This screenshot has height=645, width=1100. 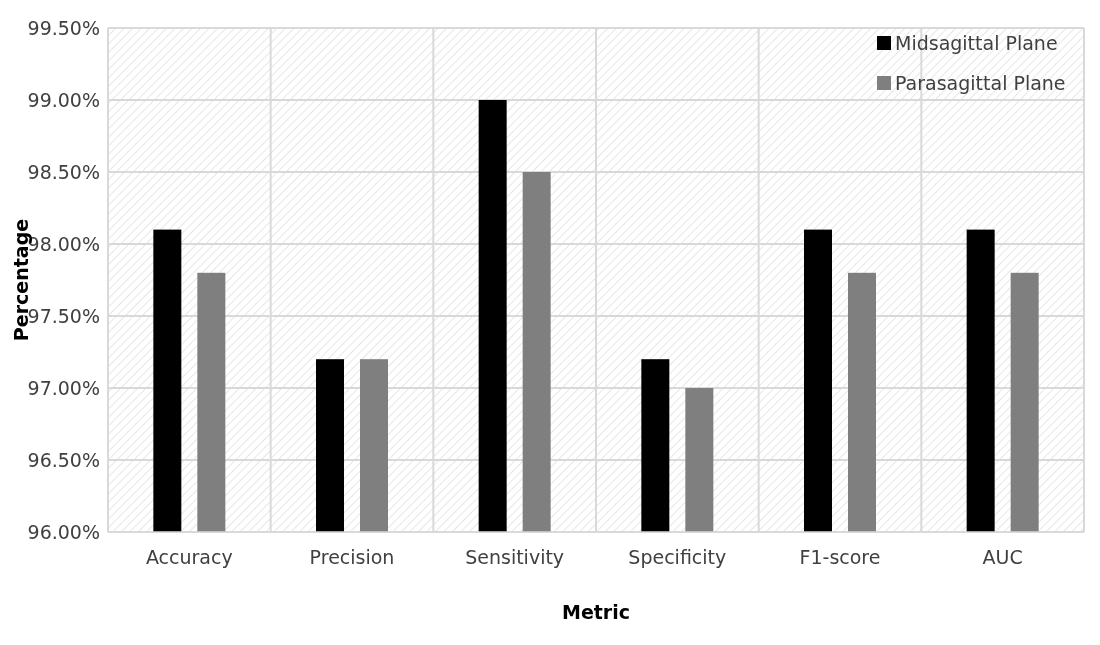 What do you see at coordinates (515, 557) in the screenshot?
I see `x-tick-label: Sensitivity` at bounding box center [515, 557].